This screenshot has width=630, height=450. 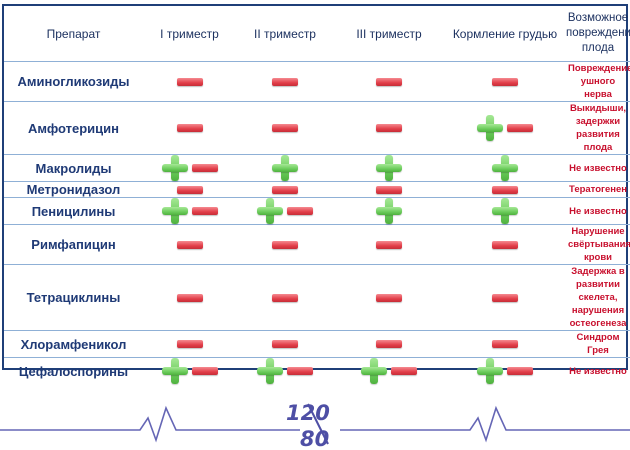 What do you see at coordinates (598, 128) in the screenshot?
I see `fetal-harm: Выкидыши, задержки развития плода` at bounding box center [598, 128].